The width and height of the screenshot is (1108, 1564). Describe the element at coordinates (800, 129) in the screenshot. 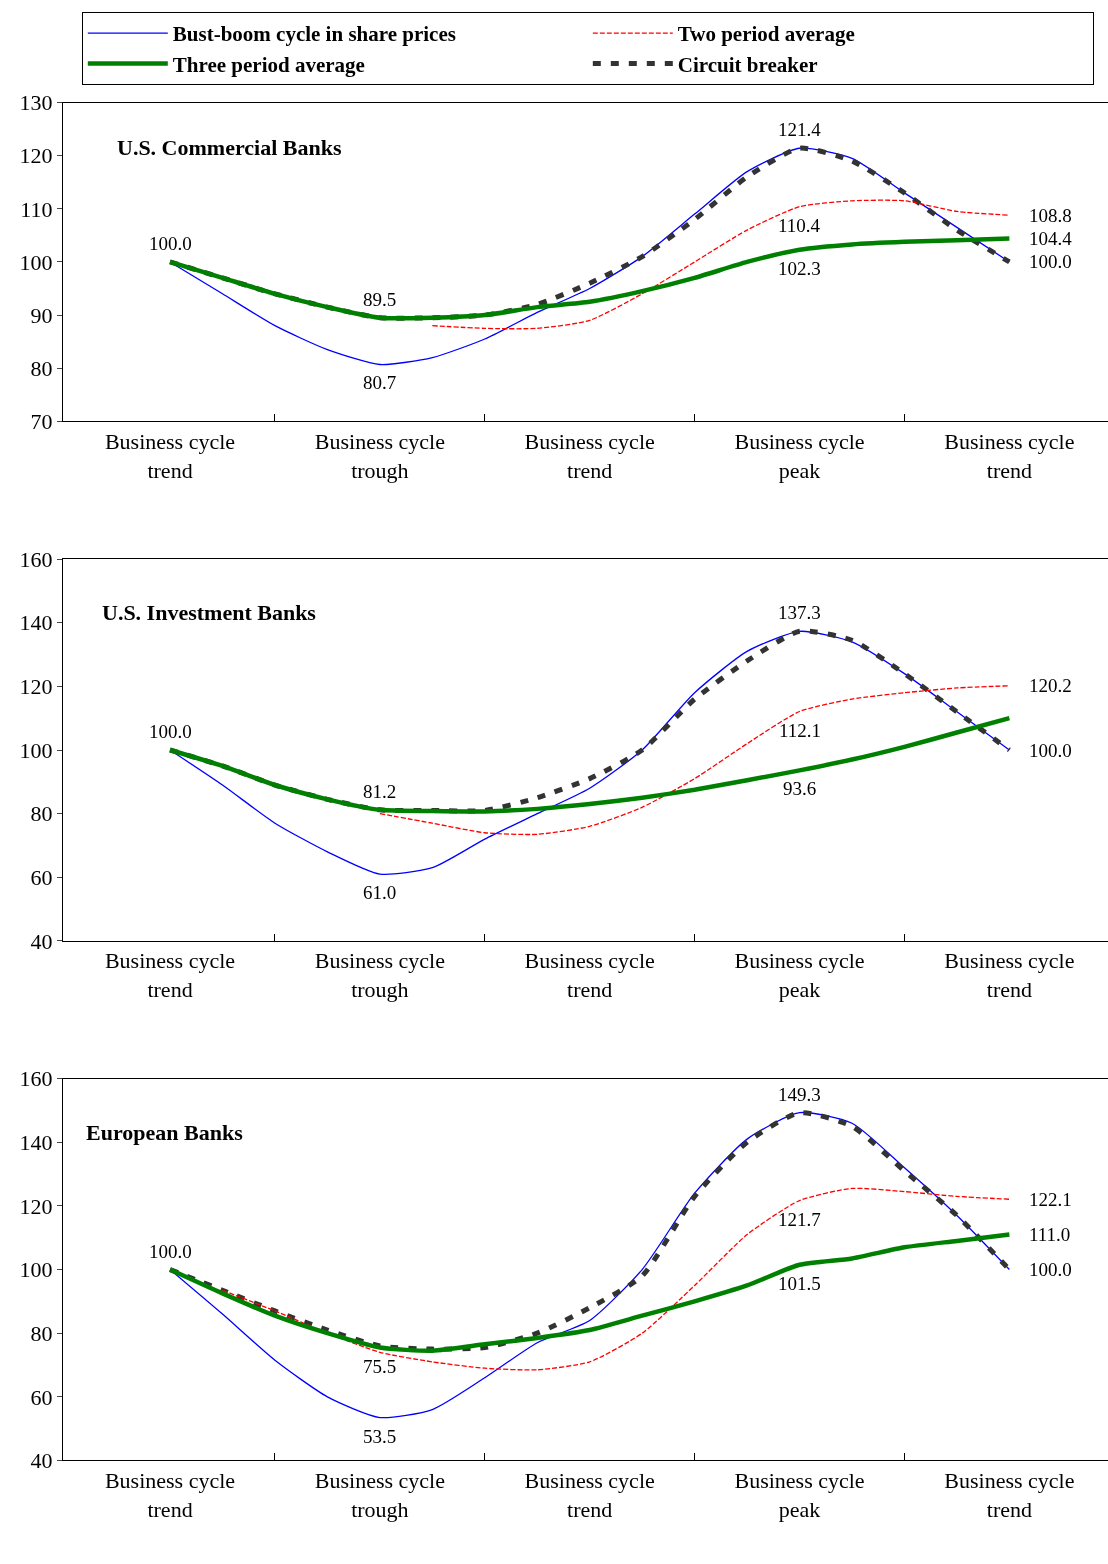

I see `data-label: 121.4` at that location.